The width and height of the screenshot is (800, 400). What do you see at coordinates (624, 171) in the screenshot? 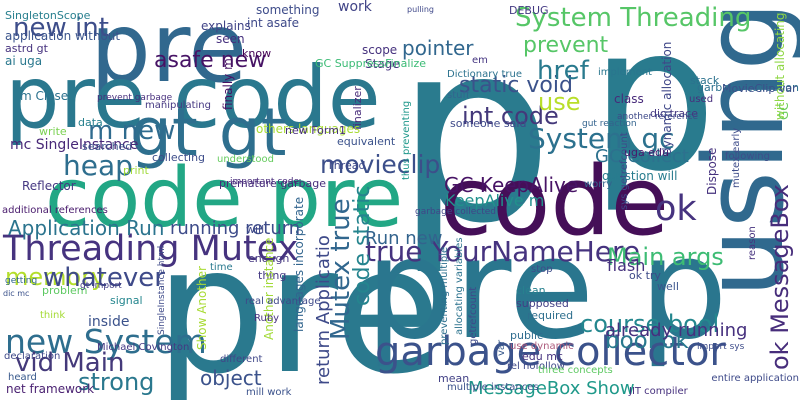
I see `word-151: sys getrefcount` at bounding box center [624, 171].